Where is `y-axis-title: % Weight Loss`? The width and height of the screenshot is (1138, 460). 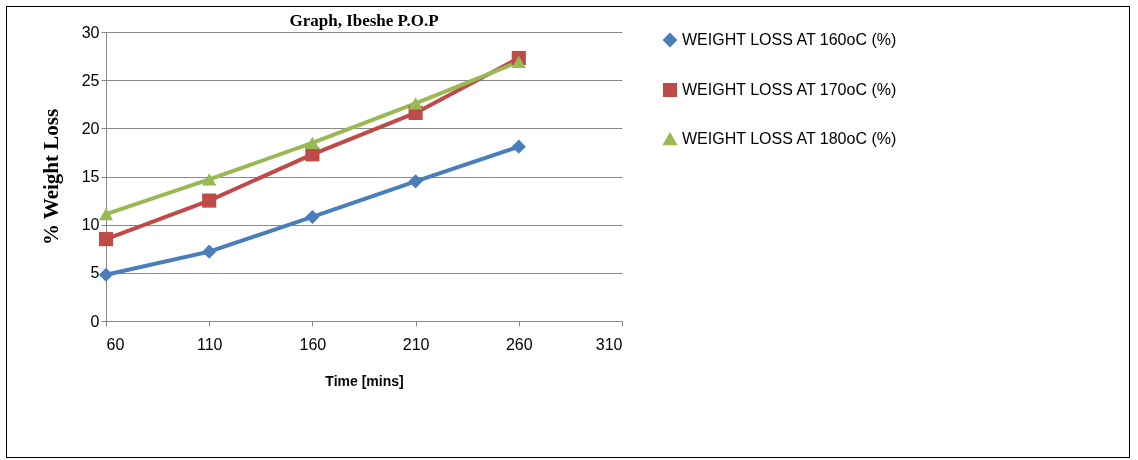
y-axis-title: % Weight Loss is located at coordinates (50, 177).